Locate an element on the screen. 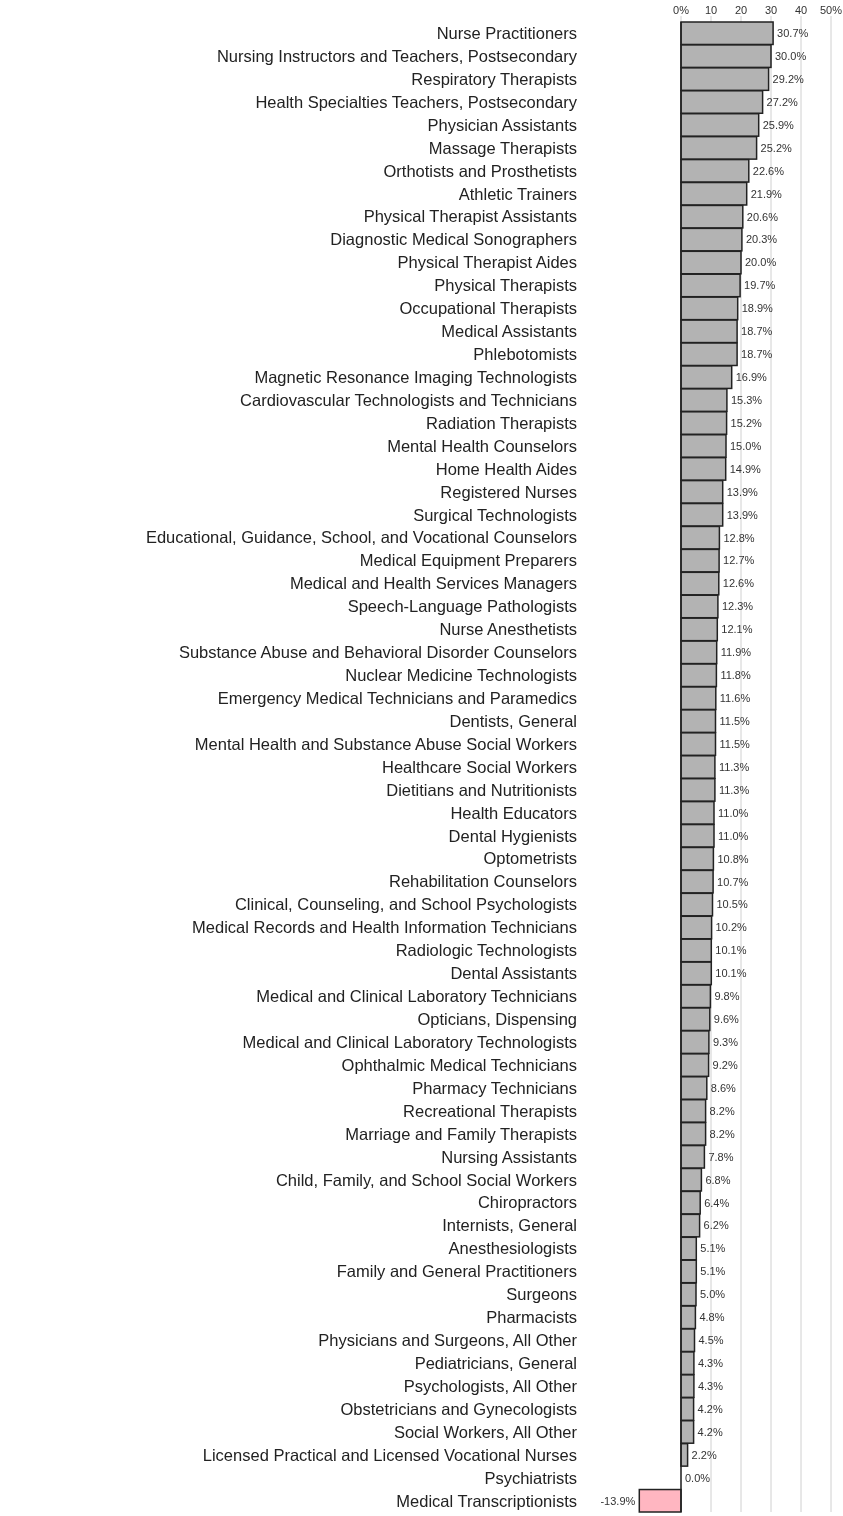  y-tick-label: Health Educators is located at coordinates (513, 812).